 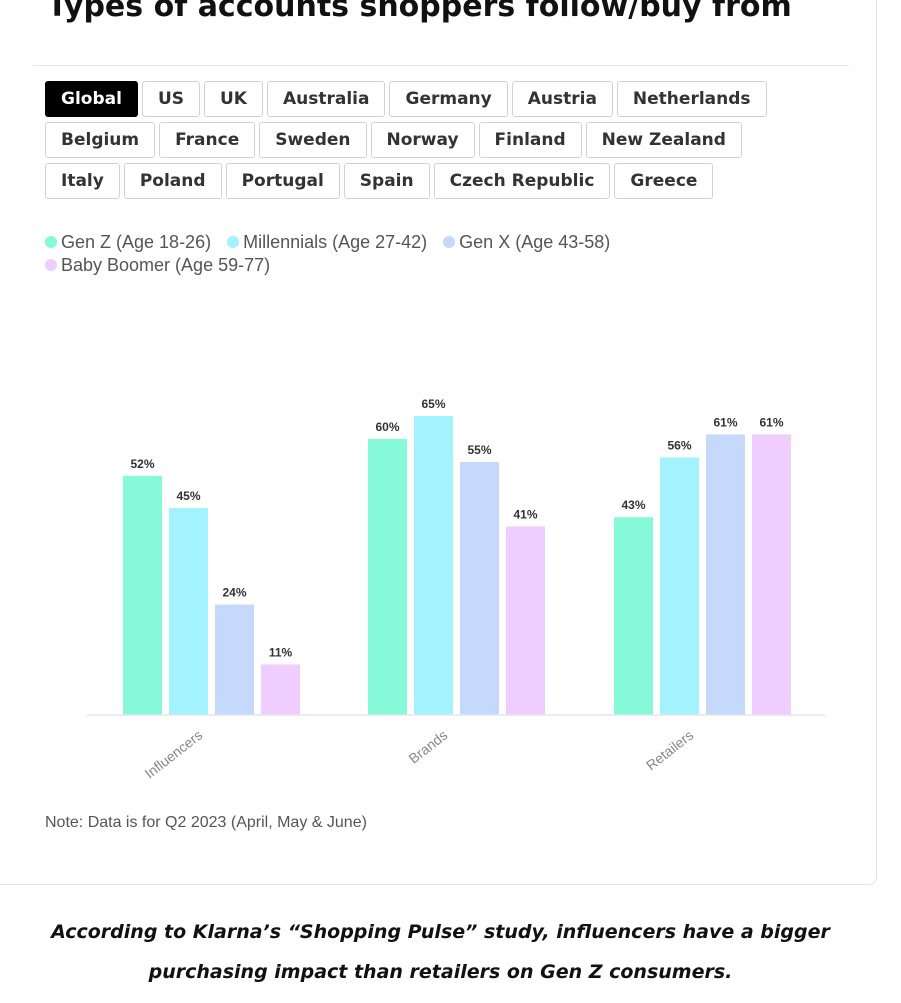 What do you see at coordinates (633, 505) in the screenshot?
I see `data-label: 43%` at bounding box center [633, 505].